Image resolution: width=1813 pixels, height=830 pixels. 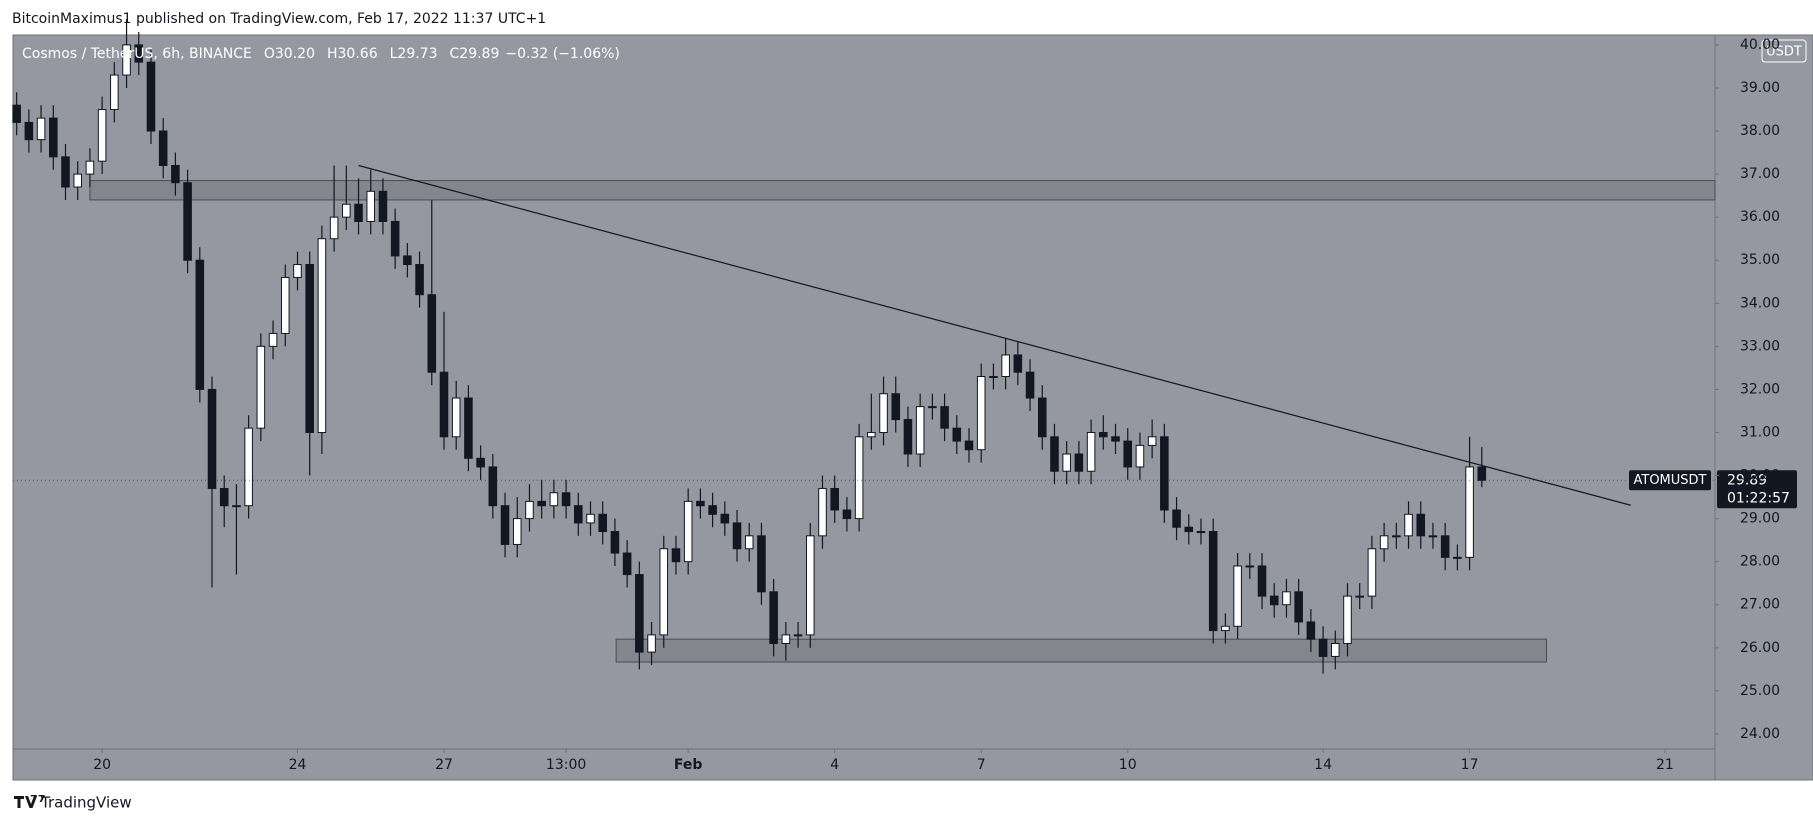 I want to click on symbol-tag, so click(x=1670, y=480).